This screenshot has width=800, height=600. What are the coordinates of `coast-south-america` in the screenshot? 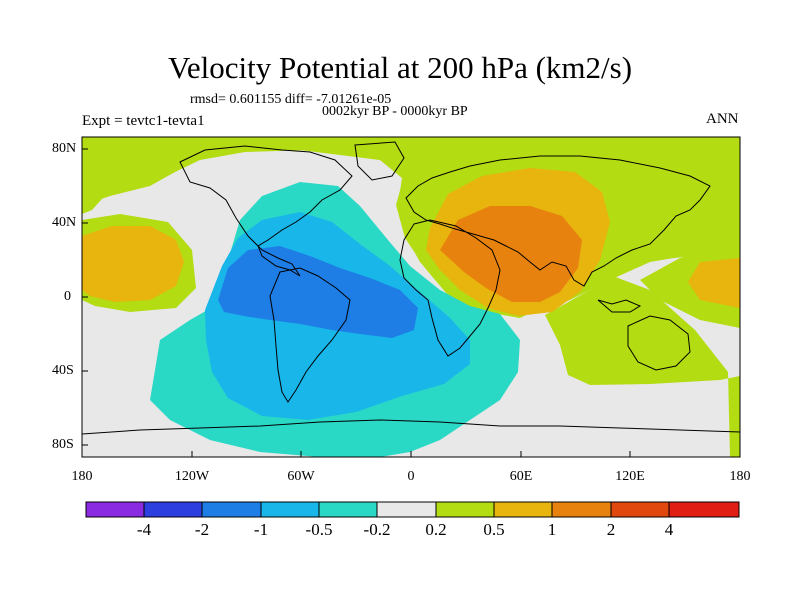 It's located at (310, 335).